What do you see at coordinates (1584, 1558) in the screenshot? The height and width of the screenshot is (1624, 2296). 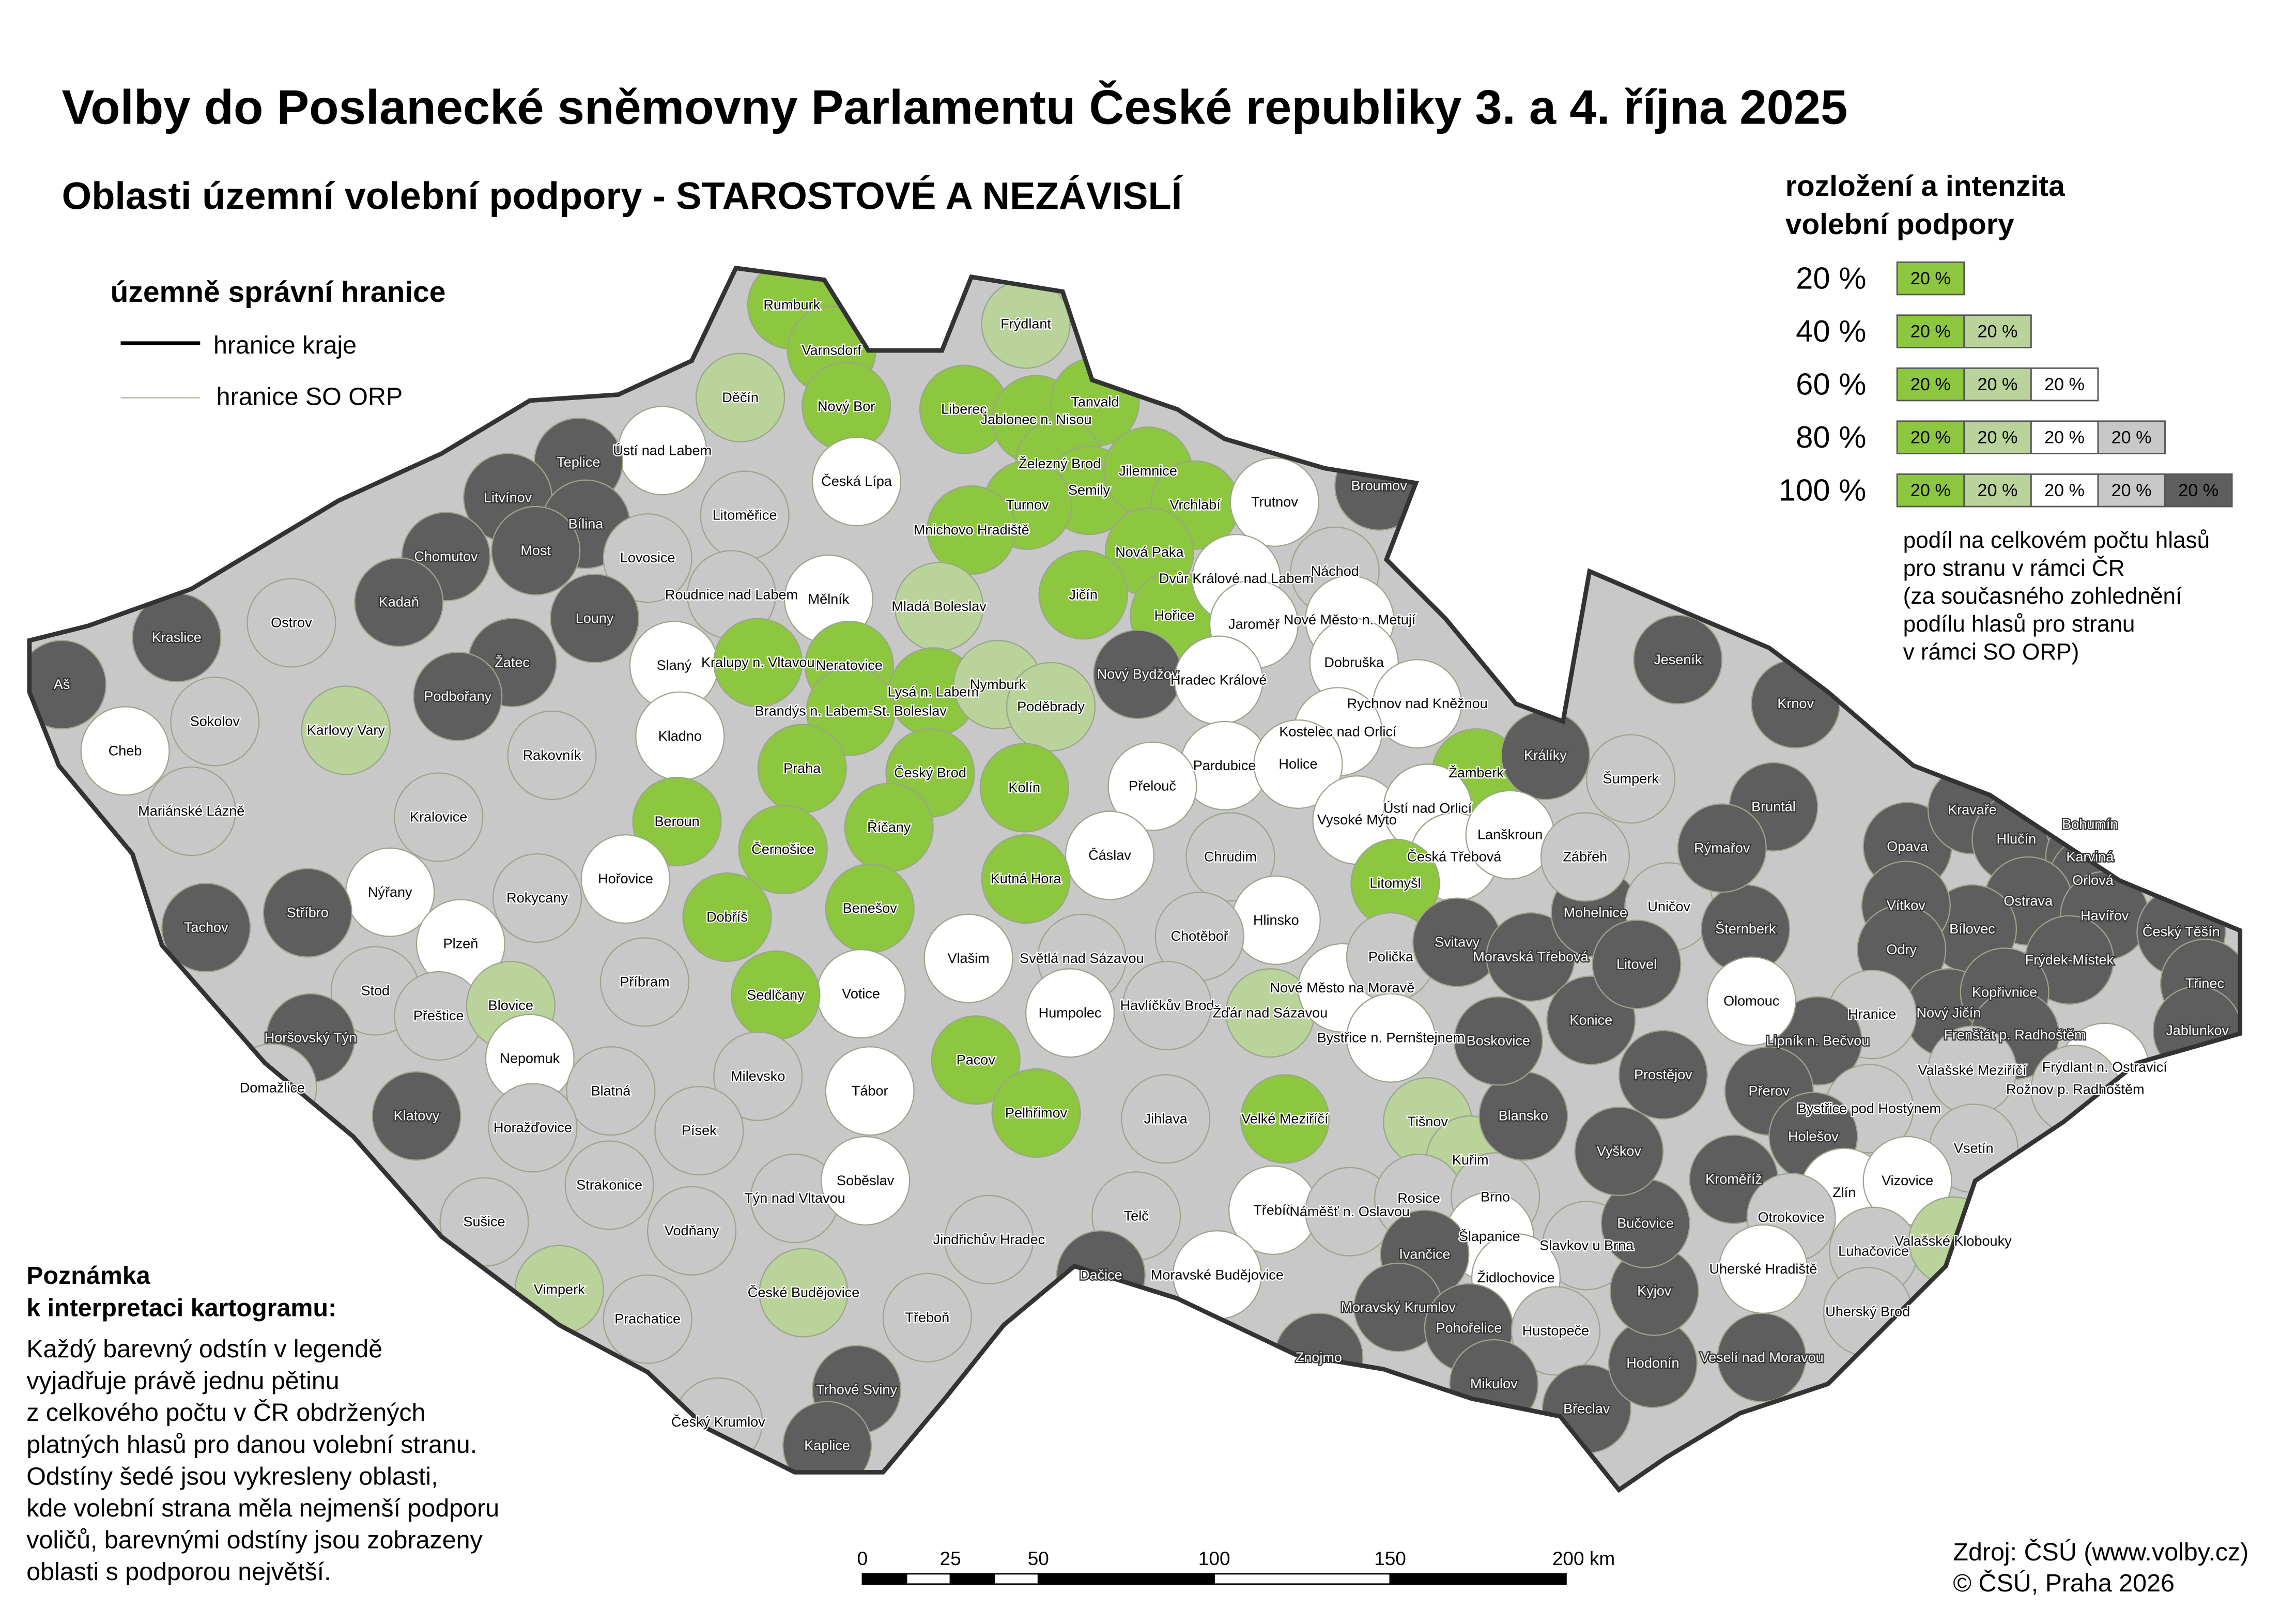 I see `scale-bar-tick: 200 km` at bounding box center [1584, 1558].